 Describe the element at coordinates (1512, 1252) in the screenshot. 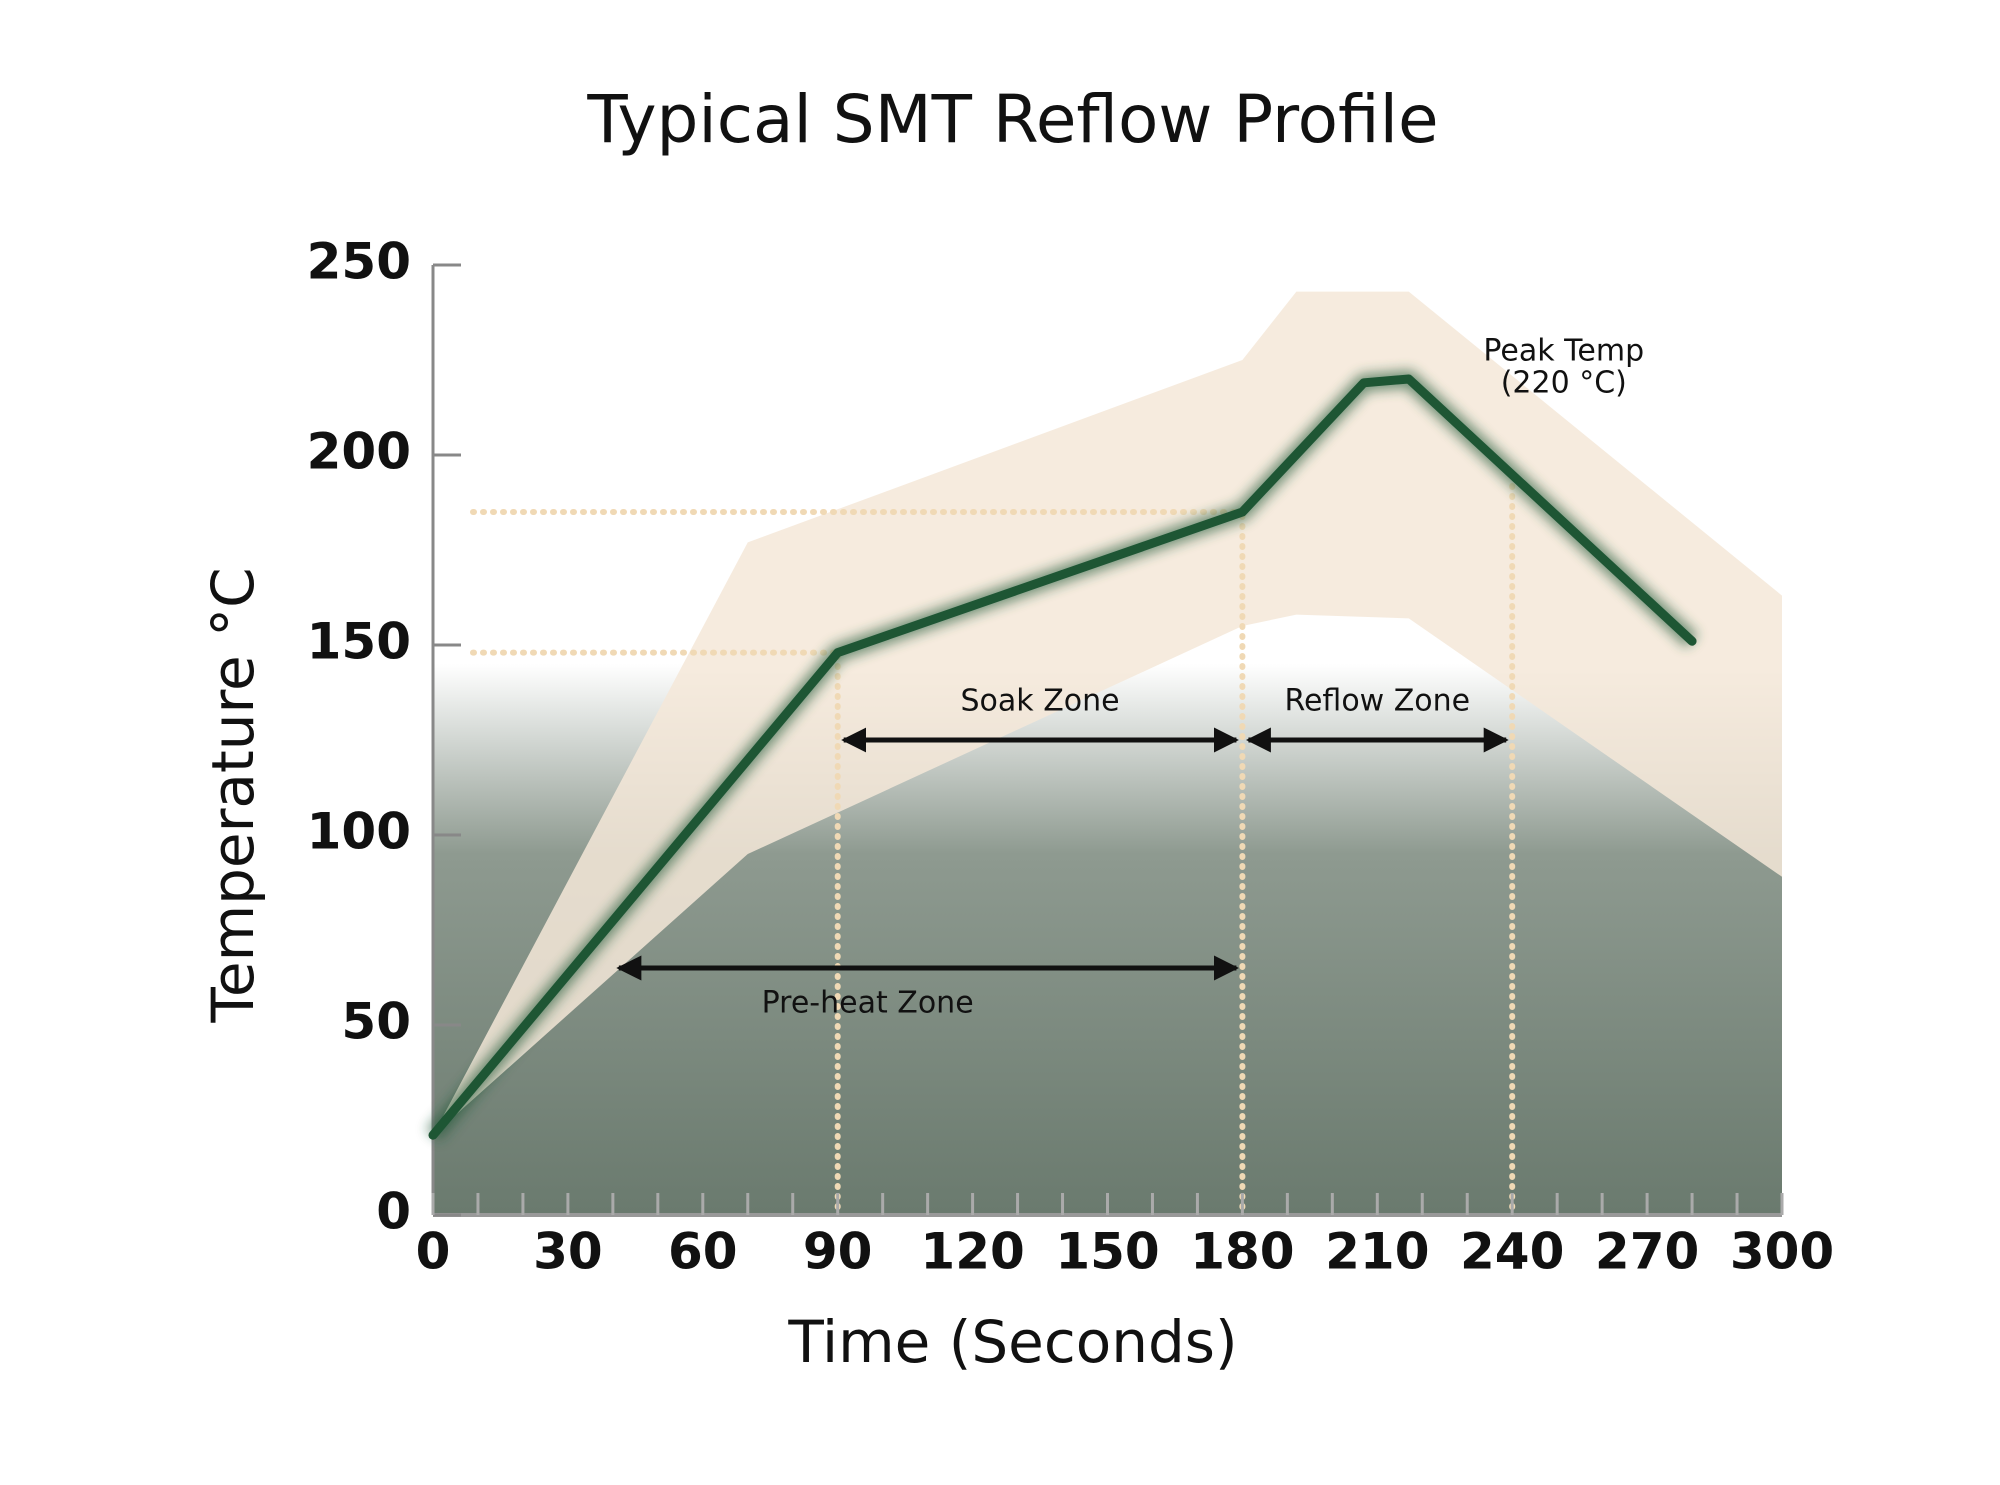

I see `x-tick-label: 240` at that location.